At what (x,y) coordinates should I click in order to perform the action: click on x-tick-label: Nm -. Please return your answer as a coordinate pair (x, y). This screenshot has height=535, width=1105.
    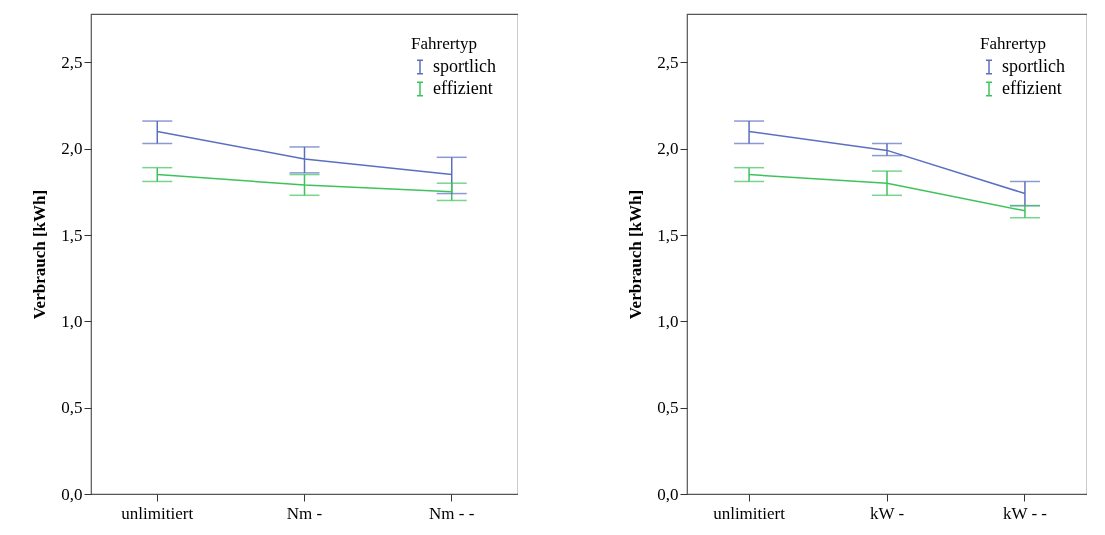
    Looking at the image, I should click on (304, 513).